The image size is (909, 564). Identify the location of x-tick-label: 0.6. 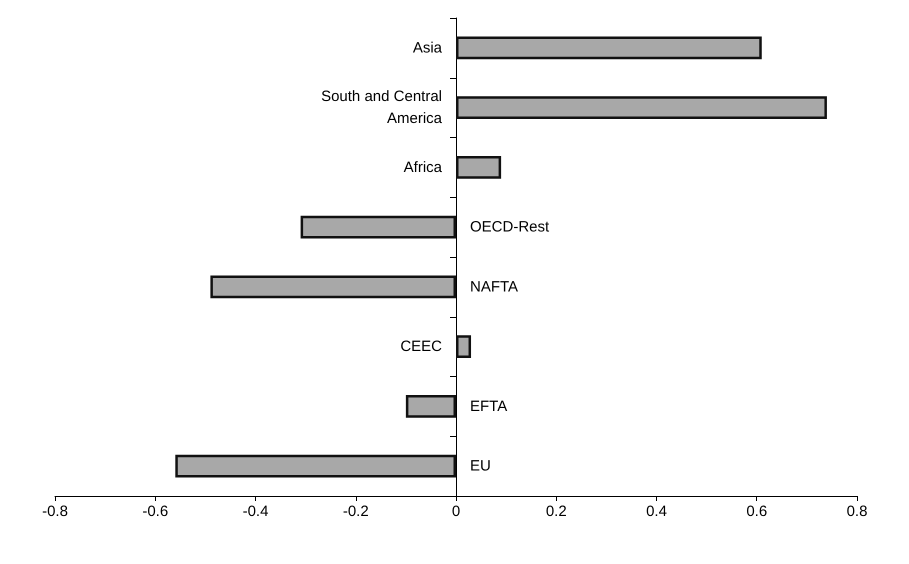
(757, 511).